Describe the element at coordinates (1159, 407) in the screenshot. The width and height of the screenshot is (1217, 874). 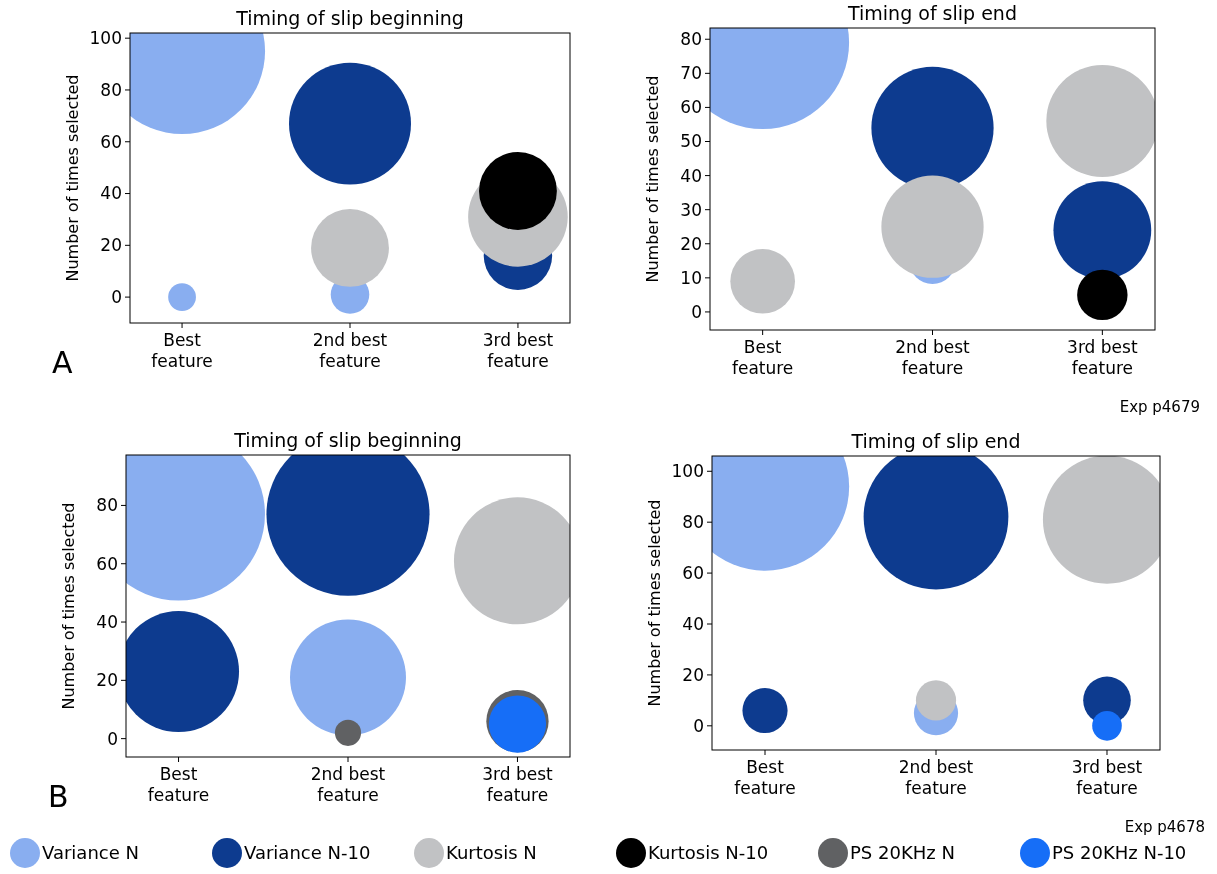
I see `text: Exp p4679` at that location.